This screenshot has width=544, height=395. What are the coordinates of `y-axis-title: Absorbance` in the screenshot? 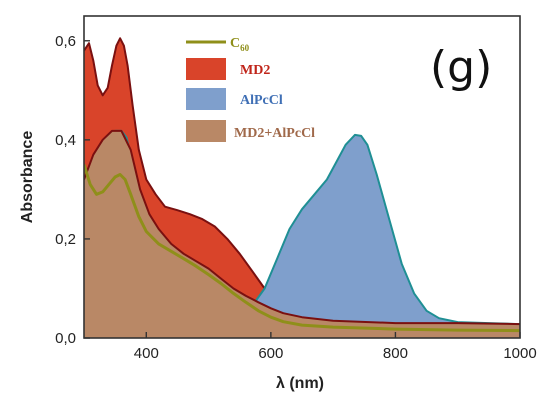 It's located at (27, 177).